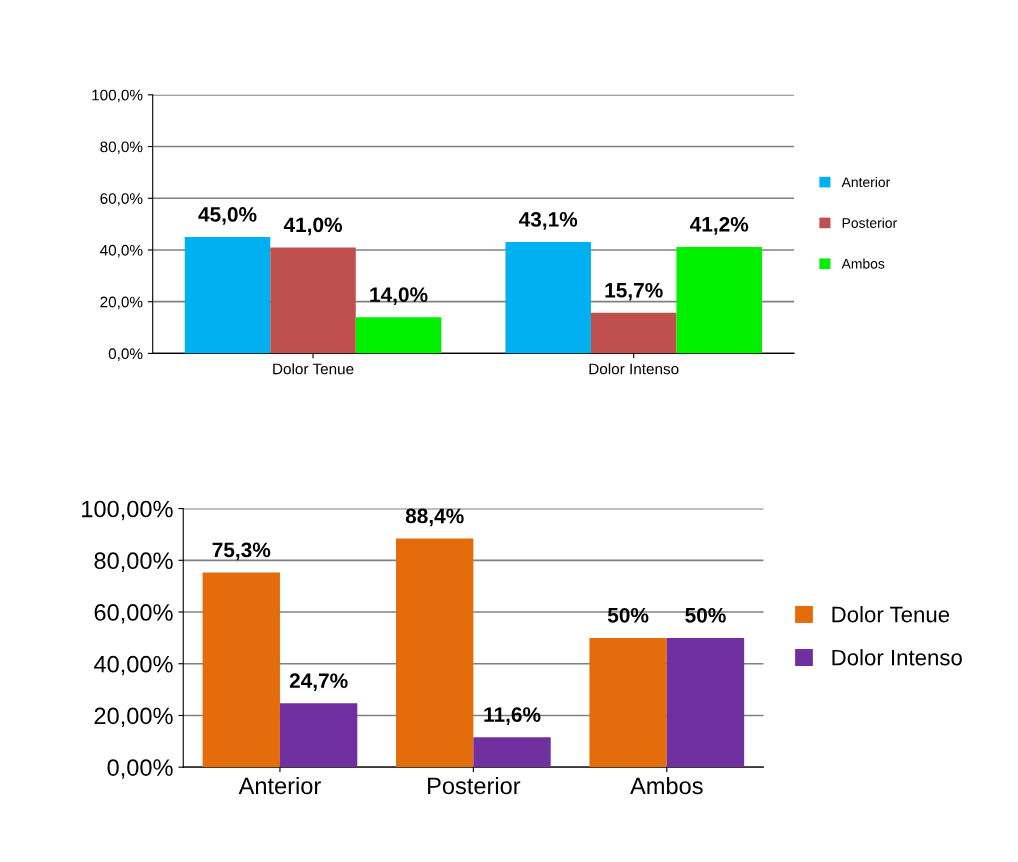 Image resolution: width=1018 pixels, height=862 pixels. I want to click on data-label: 75,3%, so click(241, 551).